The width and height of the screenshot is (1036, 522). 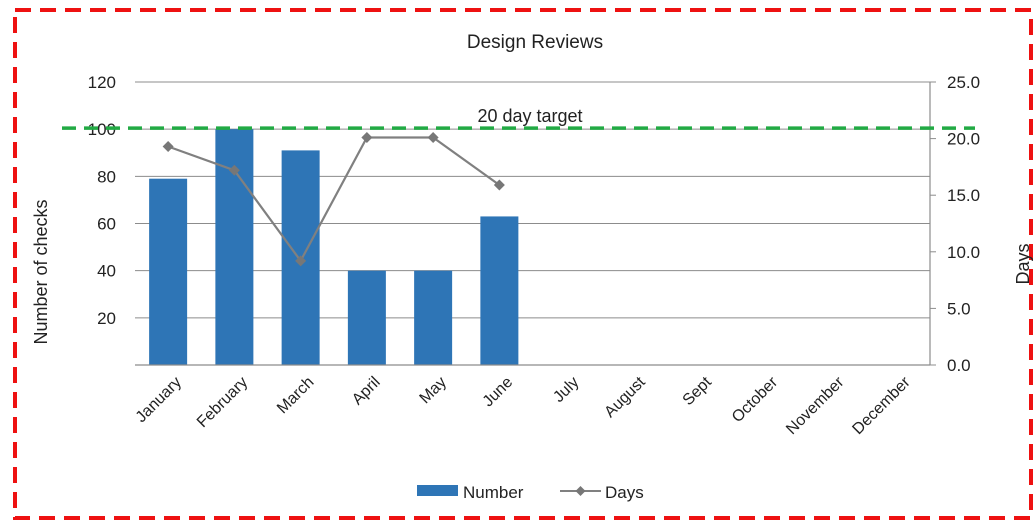 I want to click on y-tick-label: 40, so click(x=106, y=271).